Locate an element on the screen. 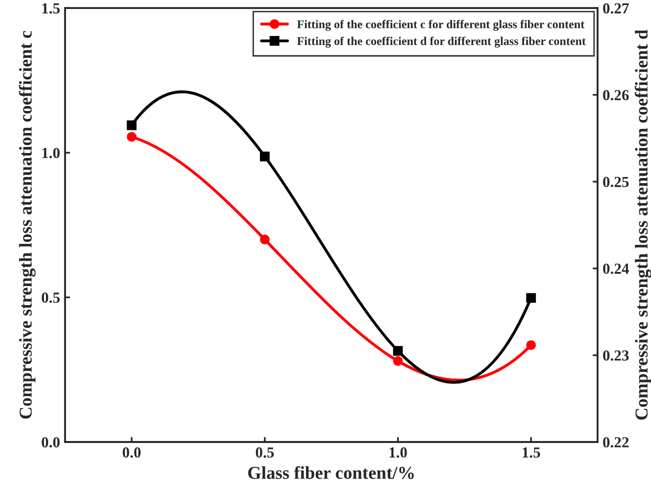 Image resolution: width=651 pixels, height=504 pixels. y-tick-label: 1.5 is located at coordinates (51, 8).